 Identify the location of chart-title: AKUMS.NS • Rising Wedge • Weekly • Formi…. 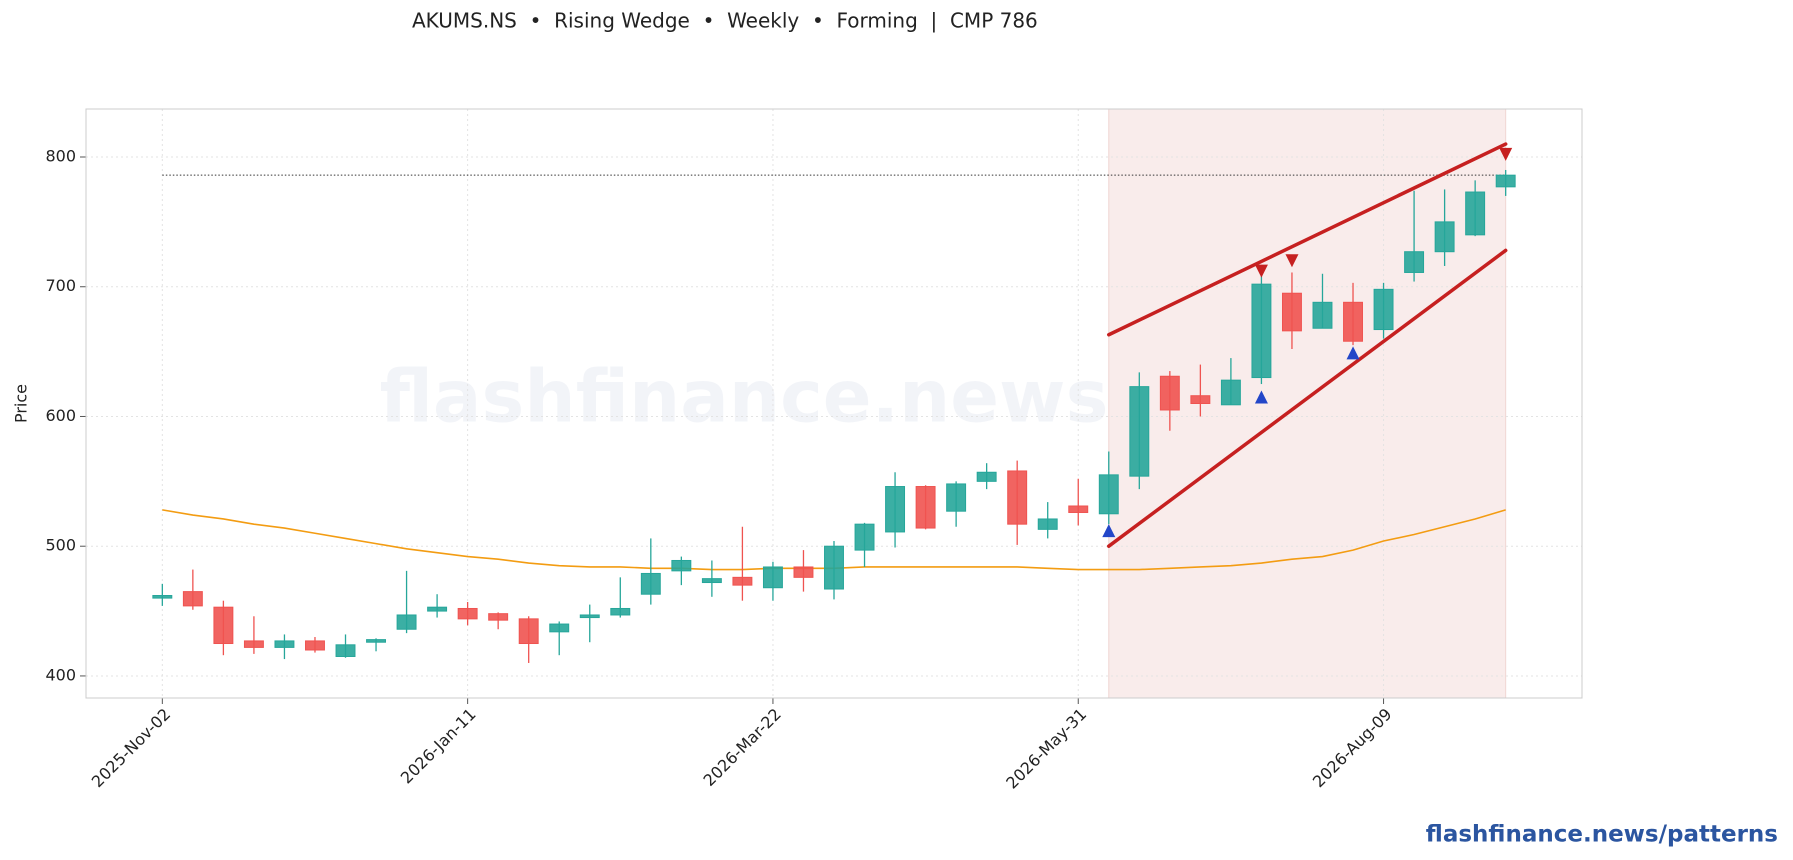
(725, 21).